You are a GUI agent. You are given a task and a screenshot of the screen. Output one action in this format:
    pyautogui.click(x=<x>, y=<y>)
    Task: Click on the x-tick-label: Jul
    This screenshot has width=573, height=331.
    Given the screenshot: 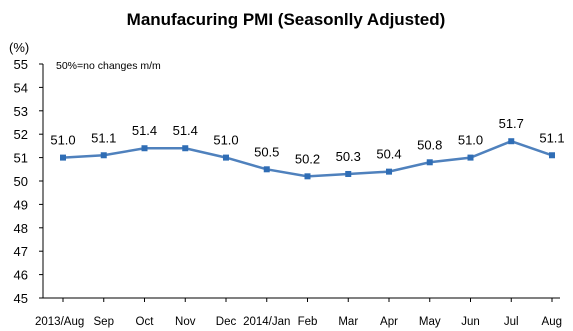 What is the action you would take?
    pyautogui.click(x=511, y=322)
    